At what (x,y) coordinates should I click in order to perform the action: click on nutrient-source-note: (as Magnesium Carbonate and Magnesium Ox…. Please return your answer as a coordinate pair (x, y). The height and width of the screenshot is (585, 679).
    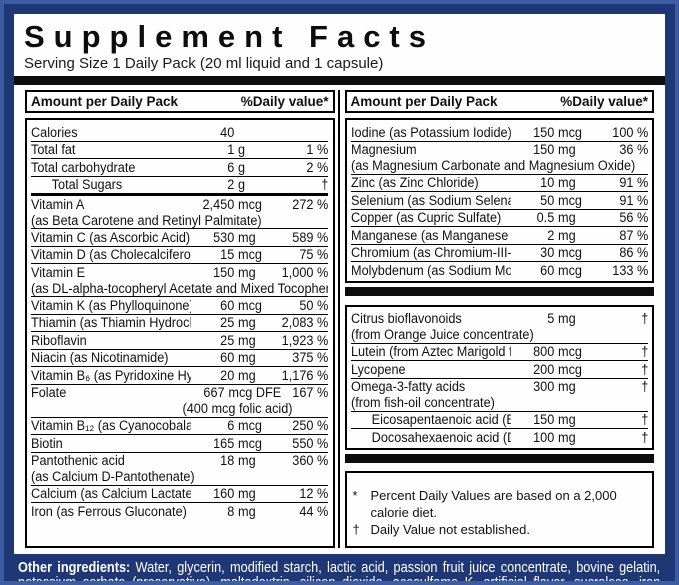
    Looking at the image, I should click on (492, 165).